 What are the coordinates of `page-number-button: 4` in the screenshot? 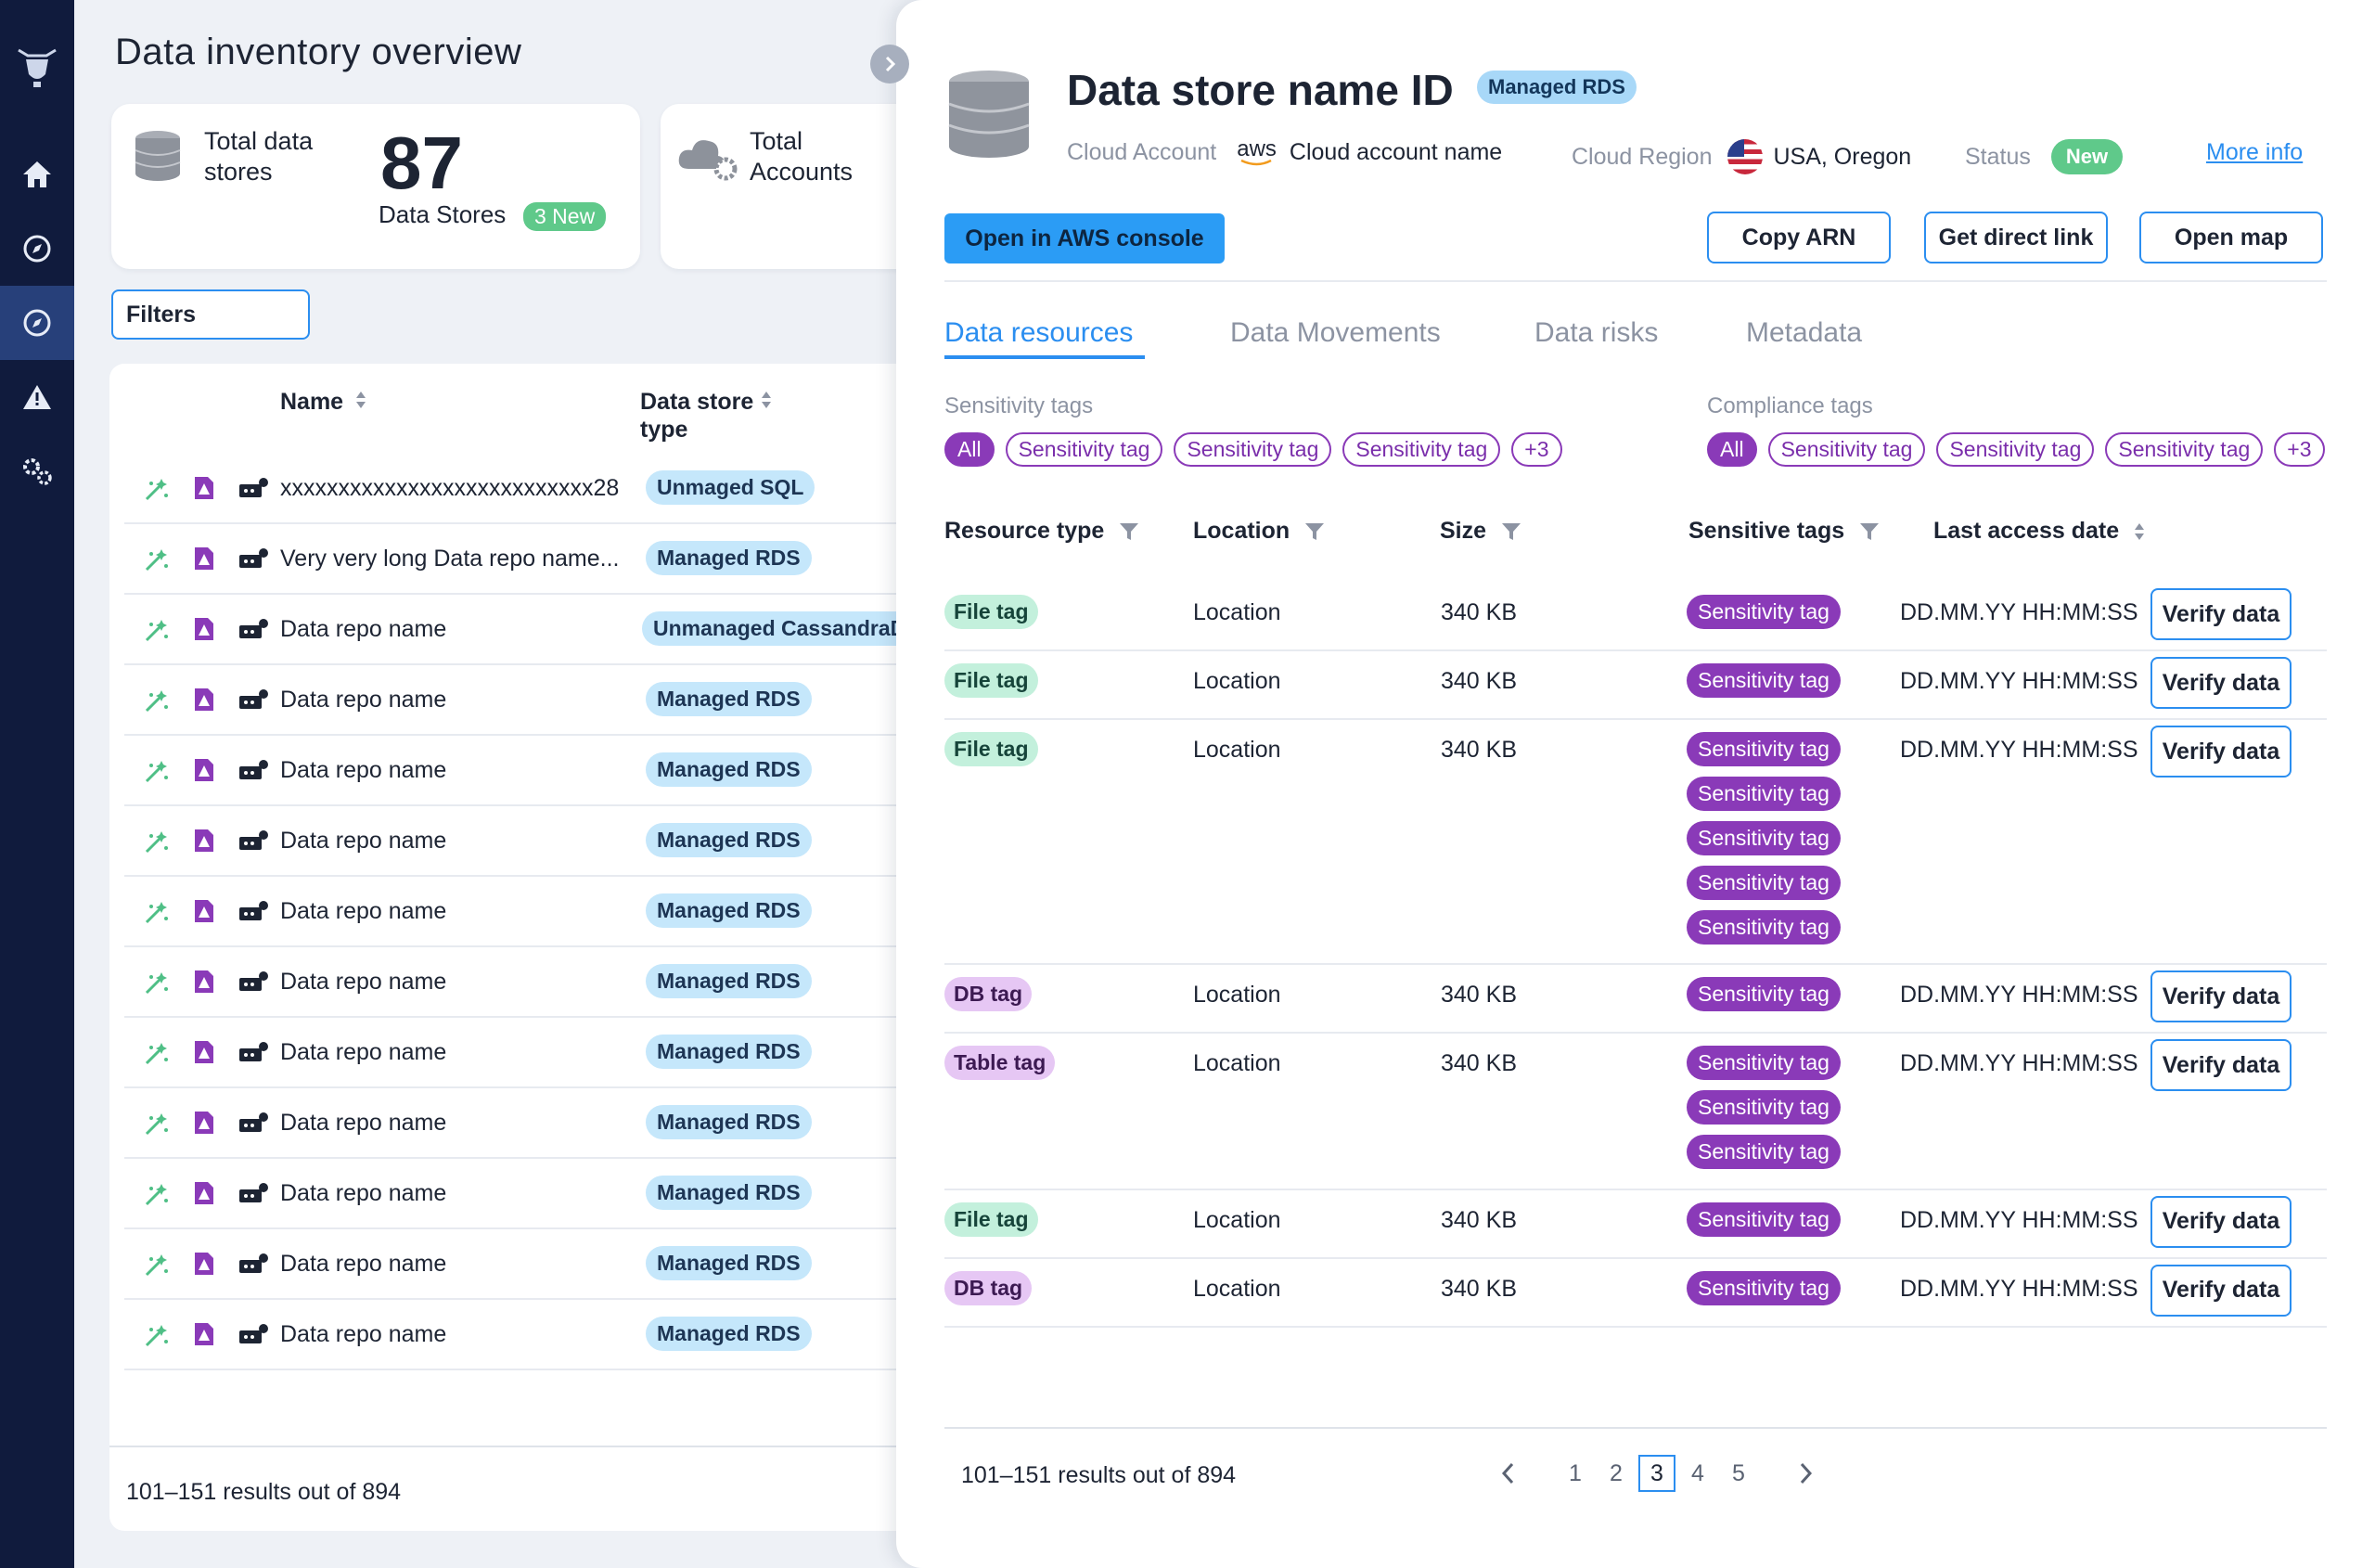 It's located at (1697, 1473).